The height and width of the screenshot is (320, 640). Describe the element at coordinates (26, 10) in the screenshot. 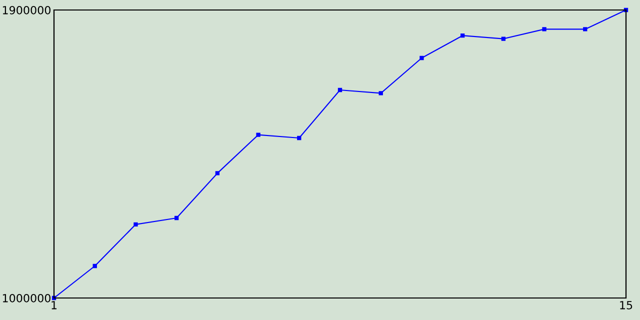

I see `y-tick-label: 1900000` at that location.